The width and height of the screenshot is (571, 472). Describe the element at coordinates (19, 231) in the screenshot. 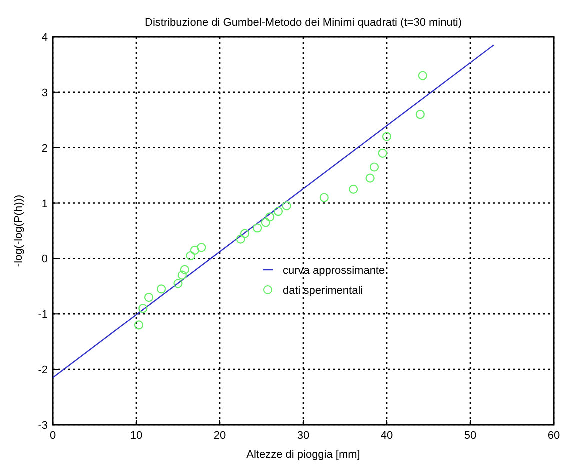

I see `y-axis-title: -log(-log(P(h)))` at that location.